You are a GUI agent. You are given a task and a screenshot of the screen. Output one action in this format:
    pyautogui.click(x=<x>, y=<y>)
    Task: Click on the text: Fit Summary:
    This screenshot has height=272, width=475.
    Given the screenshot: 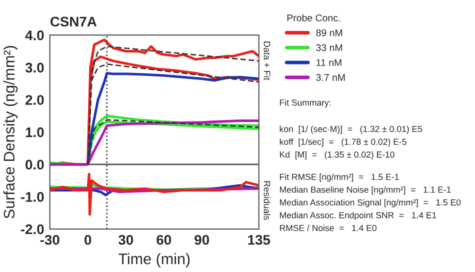 What is the action you would take?
    pyautogui.click(x=305, y=103)
    